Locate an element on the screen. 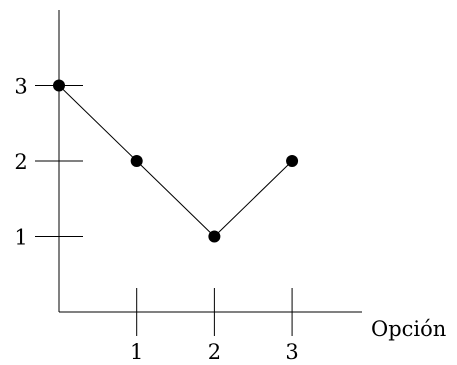 The height and width of the screenshot is (365, 457). x-tick-label: 1 is located at coordinates (136, 352).